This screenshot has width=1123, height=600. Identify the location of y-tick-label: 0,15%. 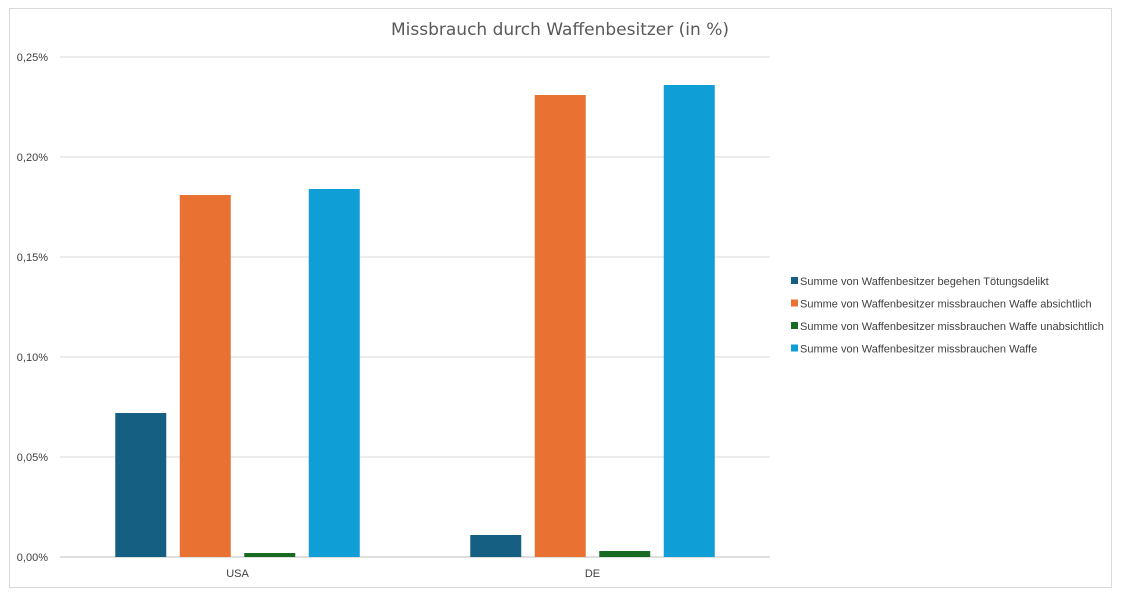
(32, 258).